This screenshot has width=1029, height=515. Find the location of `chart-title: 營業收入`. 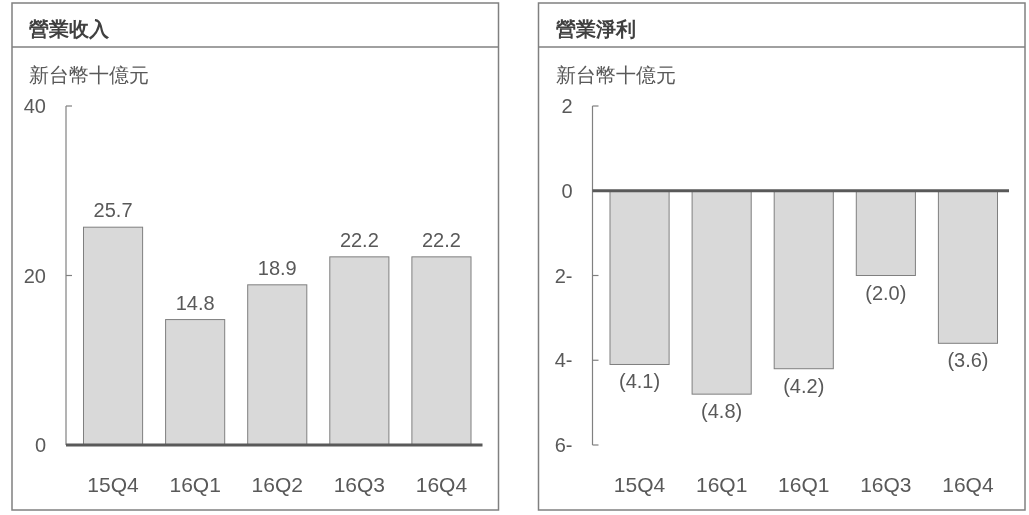

chart-title: 營業收入 is located at coordinates (69, 29).